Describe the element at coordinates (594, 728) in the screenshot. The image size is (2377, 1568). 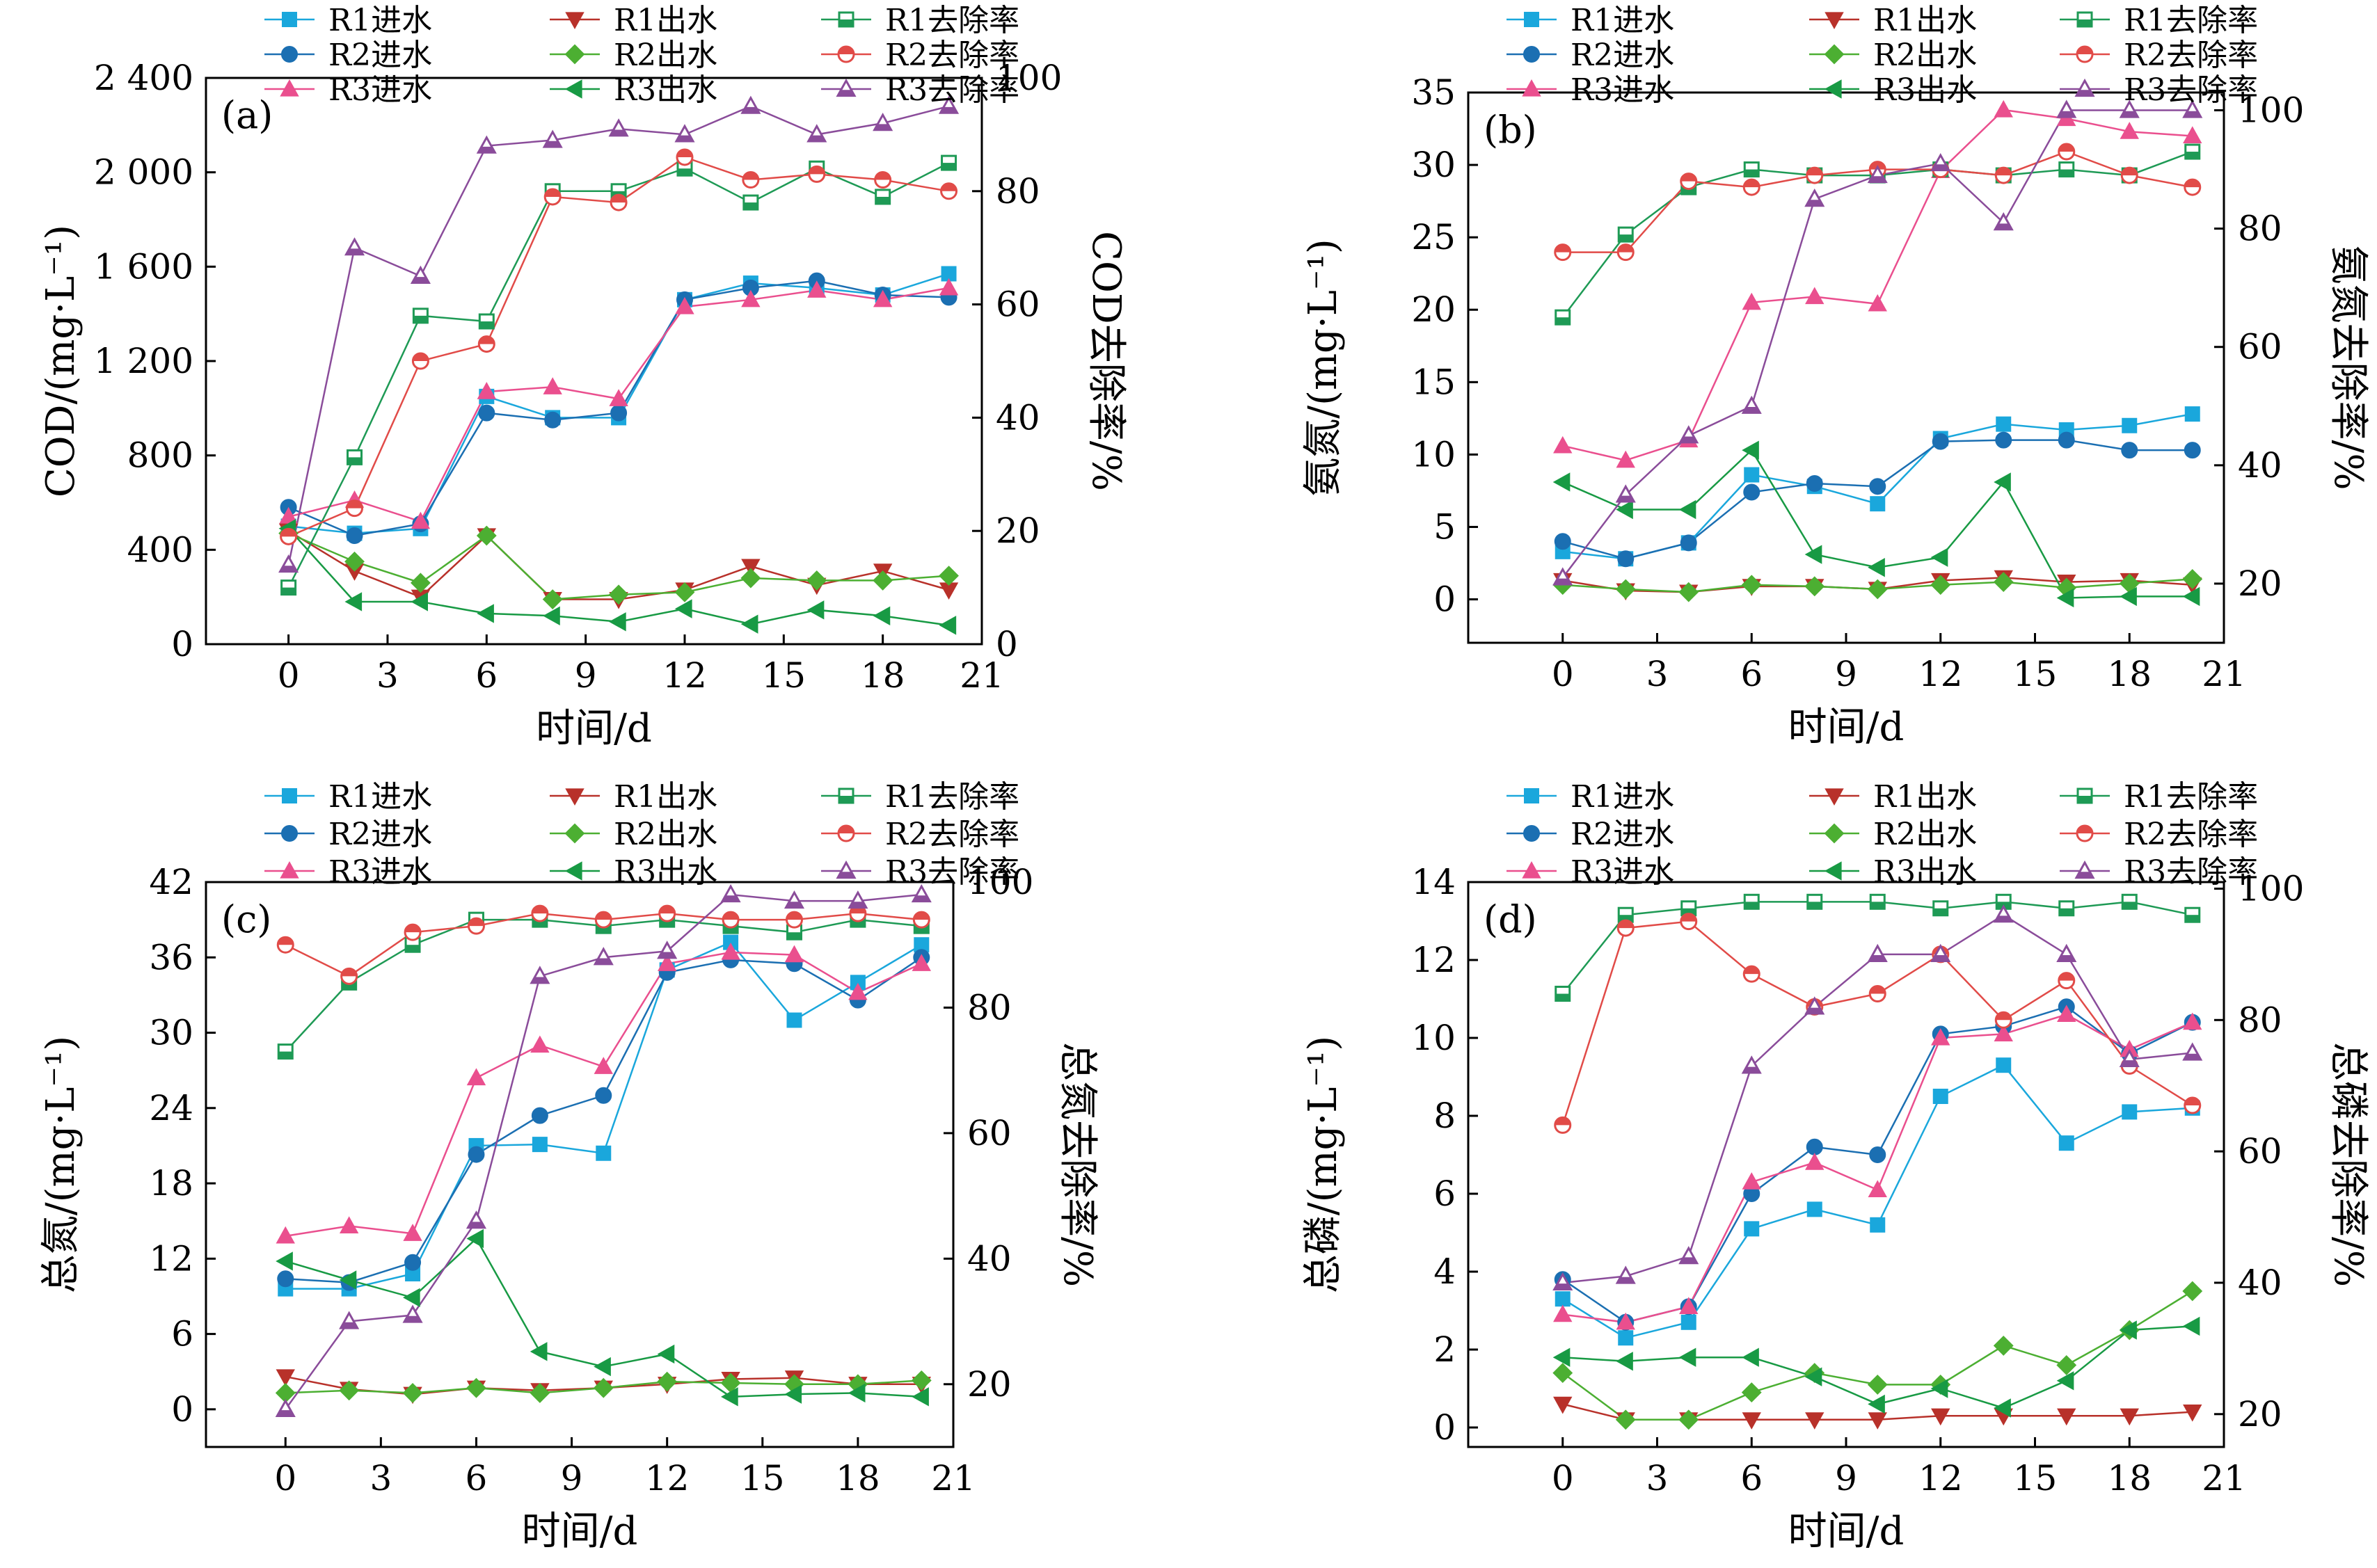
I see `x-axis-title: 时间/d` at that location.